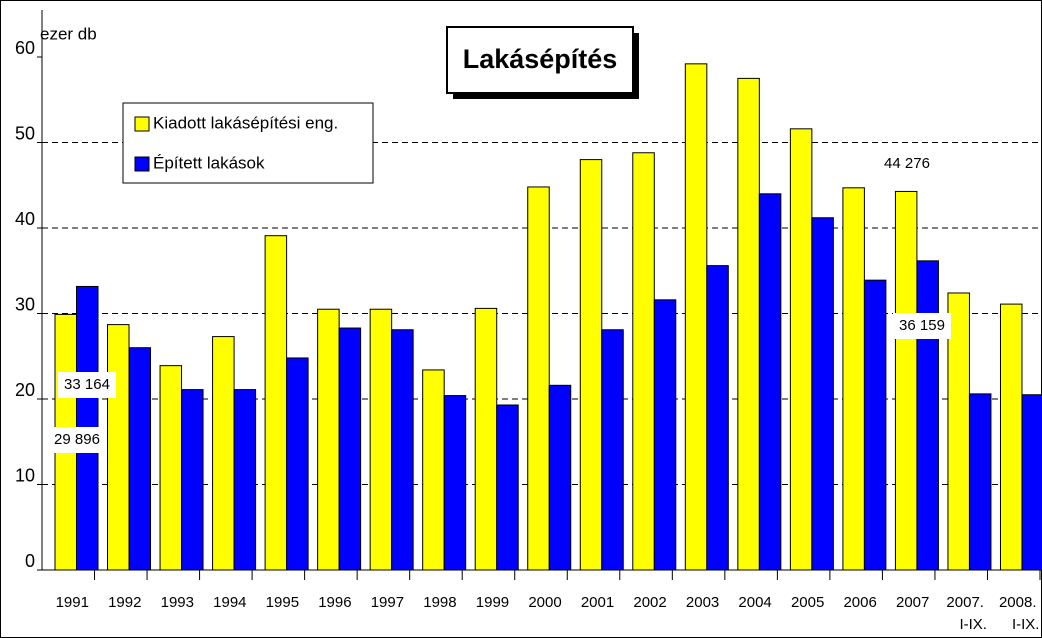 The width and height of the screenshot is (1042, 638). What do you see at coordinates (72, 602) in the screenshot?
I see `x-tick-label: 1991` at bounding box center [72, 602].